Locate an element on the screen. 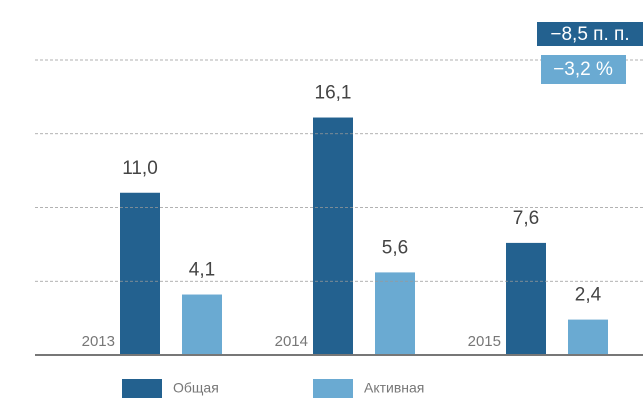  x-tick-label: 2014 is located at coordinates (291, 341).